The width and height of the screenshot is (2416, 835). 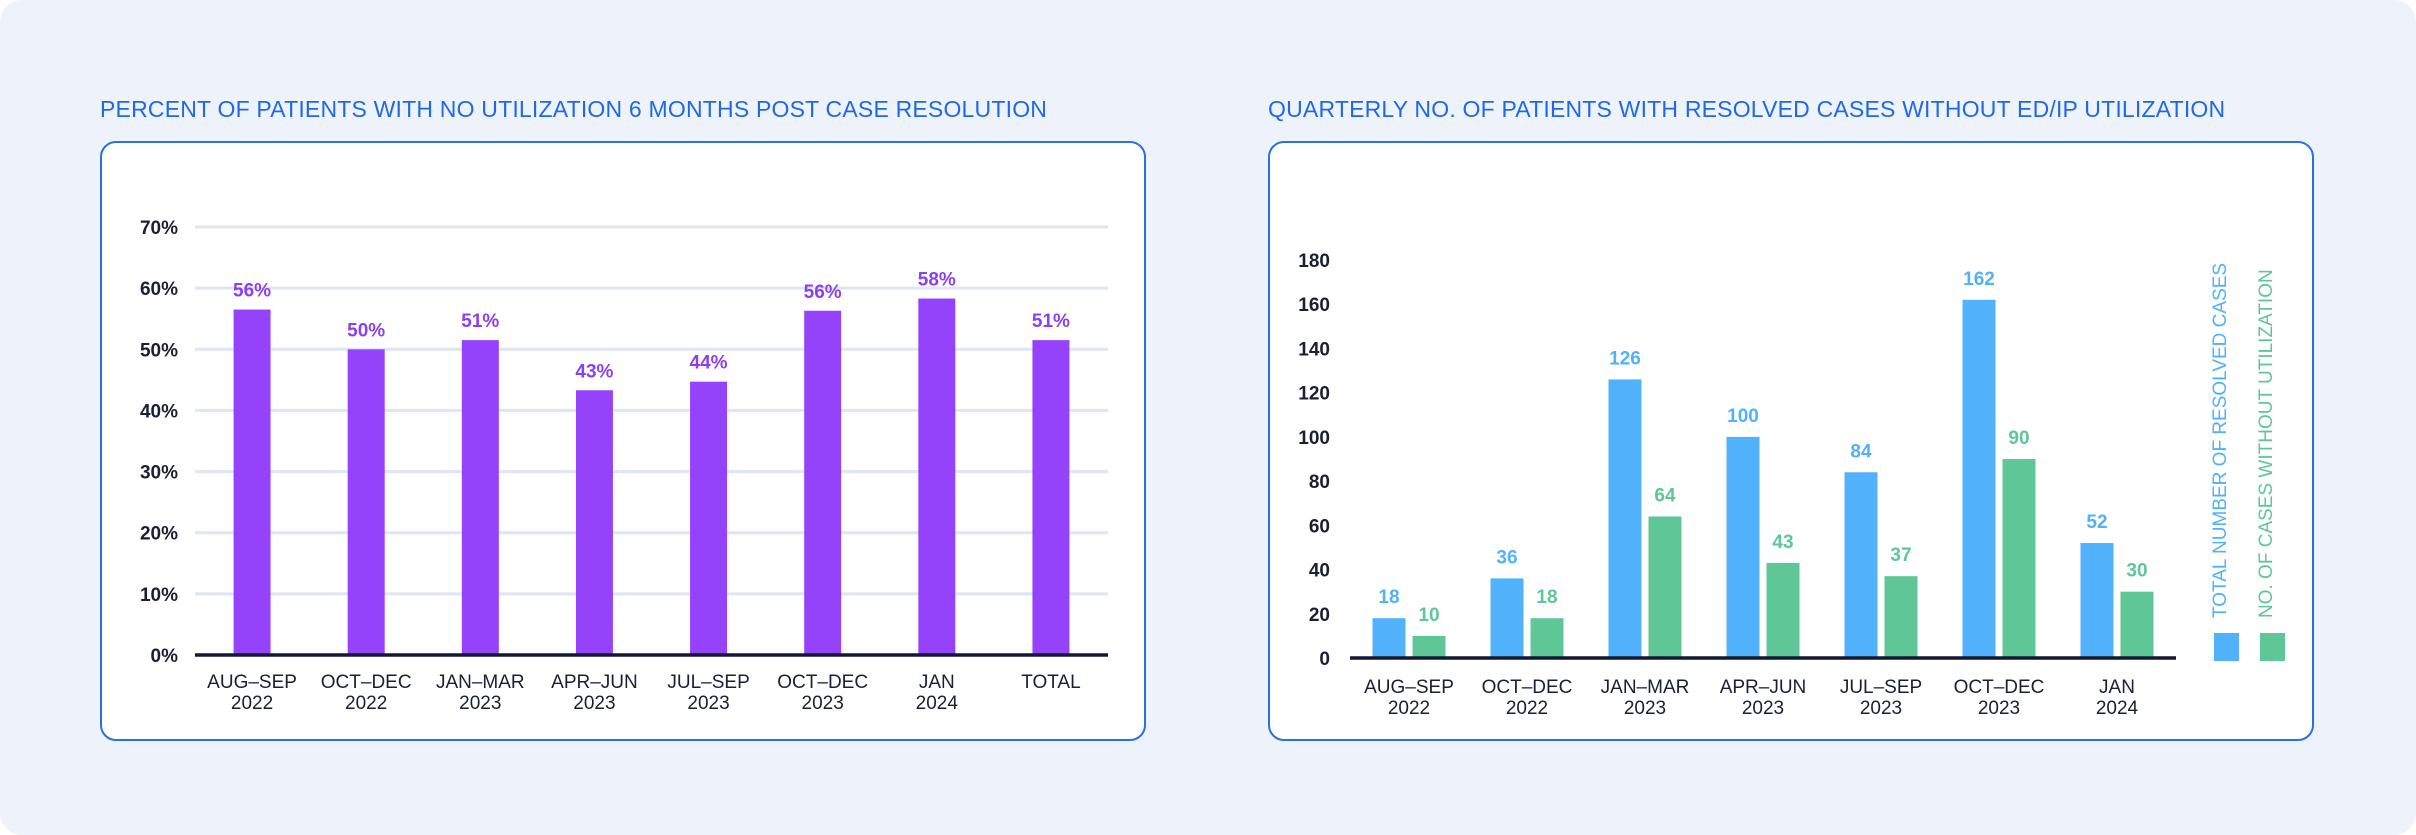 What do you see at coordinates (1314, 394) in the screenshot?
I see `y-tick-label: 120` at bounding box center [1314, 394].